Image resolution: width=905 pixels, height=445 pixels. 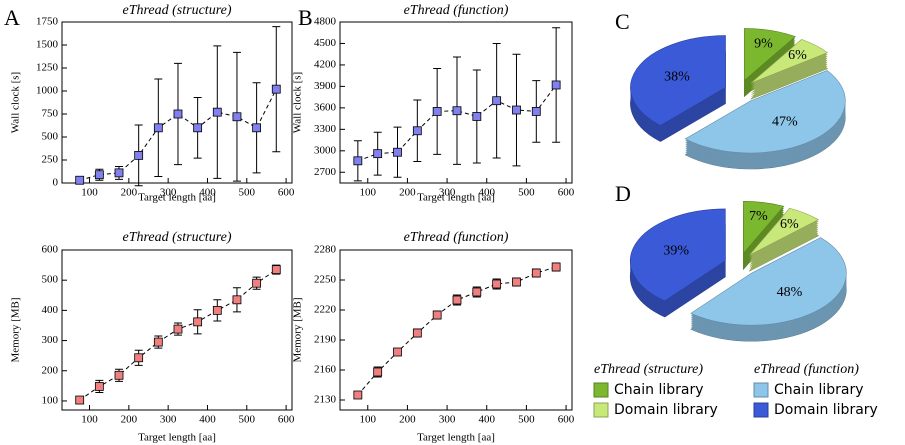 What do you see at coordinates (298, 102) in the screenshot?
I see `y-axis-label: Wall clock [s]` at bounding box center [298, 102].